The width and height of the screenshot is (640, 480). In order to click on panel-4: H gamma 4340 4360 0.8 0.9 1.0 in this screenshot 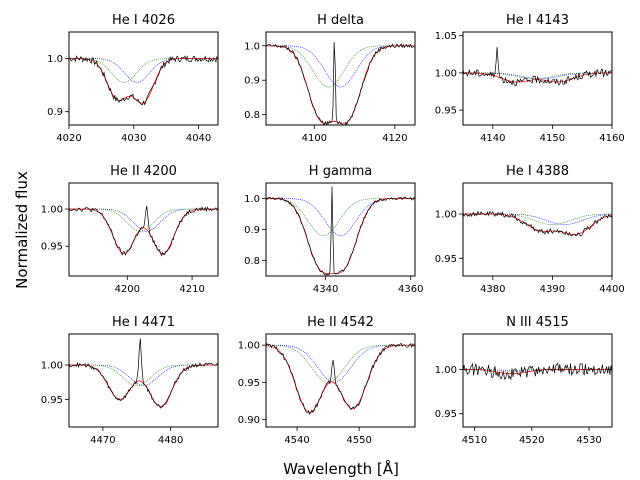, I will do `click(333, 229)`.